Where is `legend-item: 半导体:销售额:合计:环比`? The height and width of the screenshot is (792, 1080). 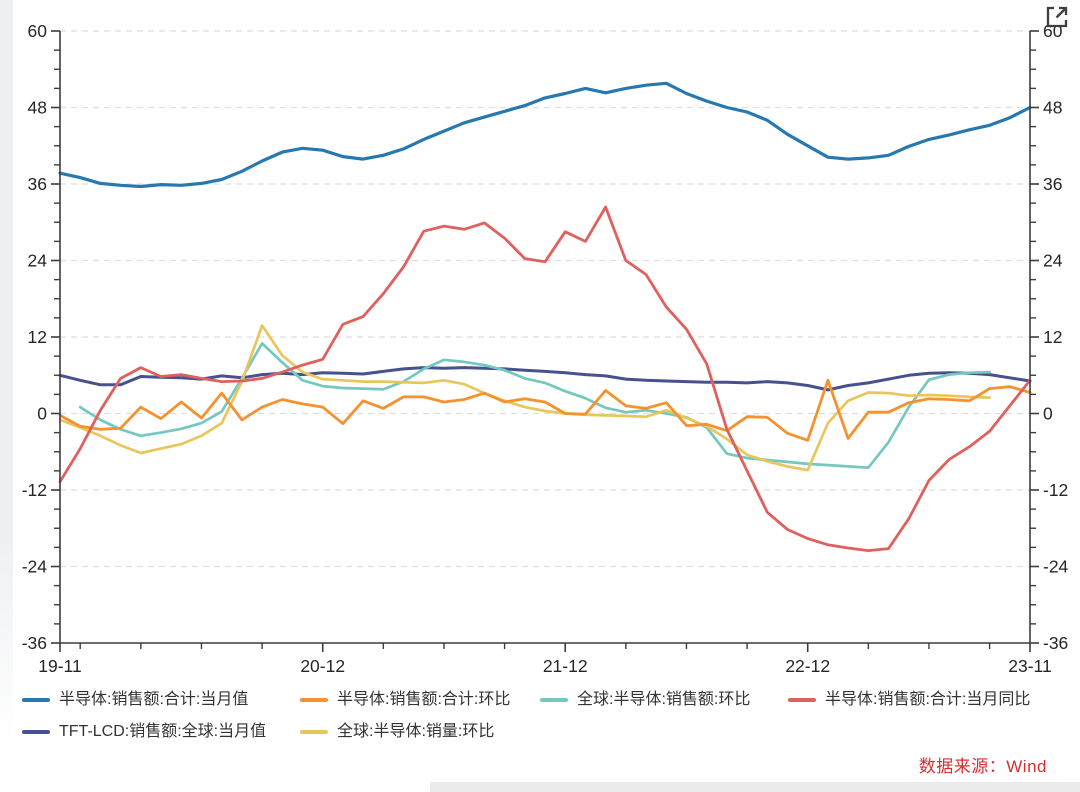 legend-item: 半导体:销售额:合计:环比 is located at coordinates (405, 700).